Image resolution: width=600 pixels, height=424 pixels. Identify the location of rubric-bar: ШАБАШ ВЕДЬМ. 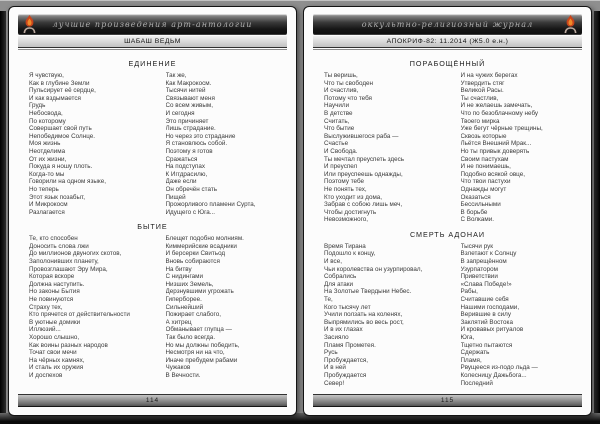
(152, 41).